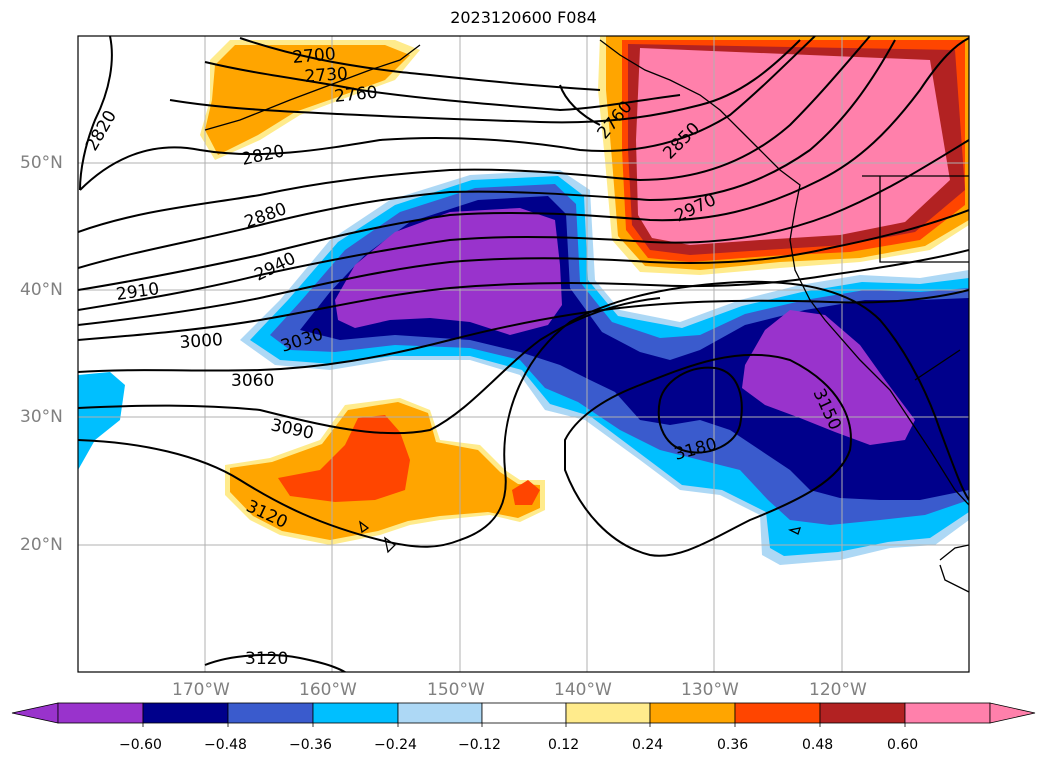  Describe the element at coordinates (225, 745) in the screenshot. I see `colorbar-tick-label: −0.48` at that location.